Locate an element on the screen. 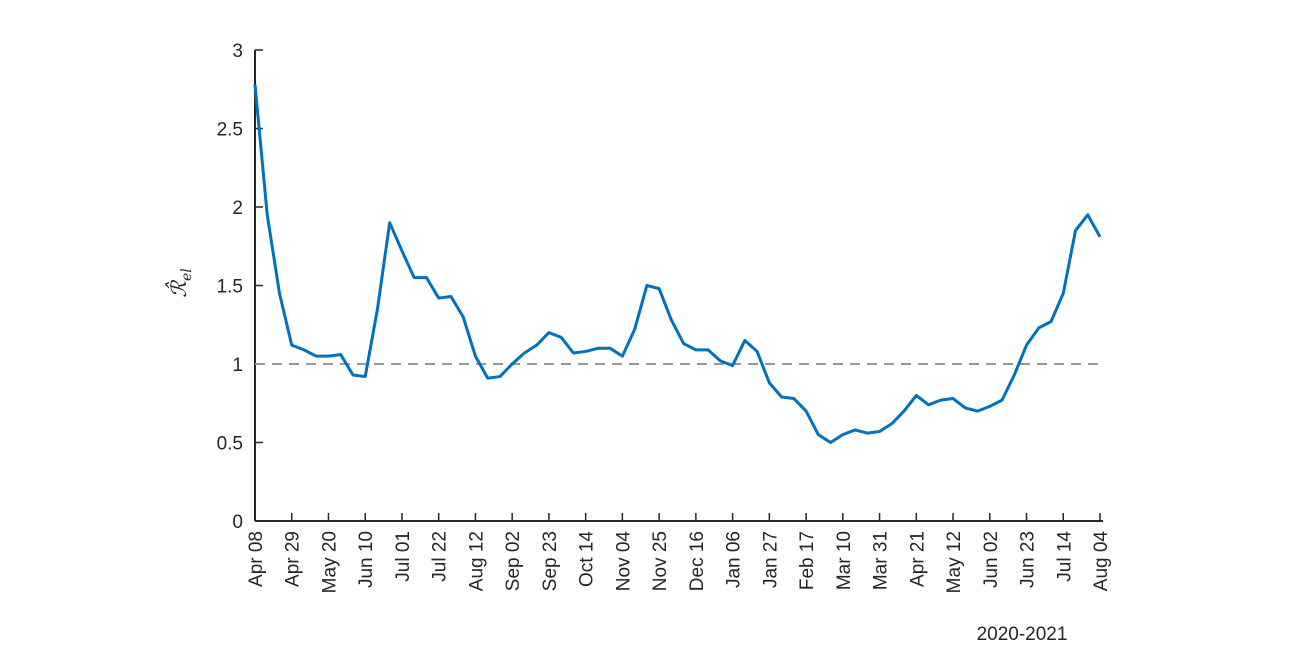 The width and height of the screenshot is (1313, 661). y-tick-label: 1.5 is located at coordinates (230, 287).